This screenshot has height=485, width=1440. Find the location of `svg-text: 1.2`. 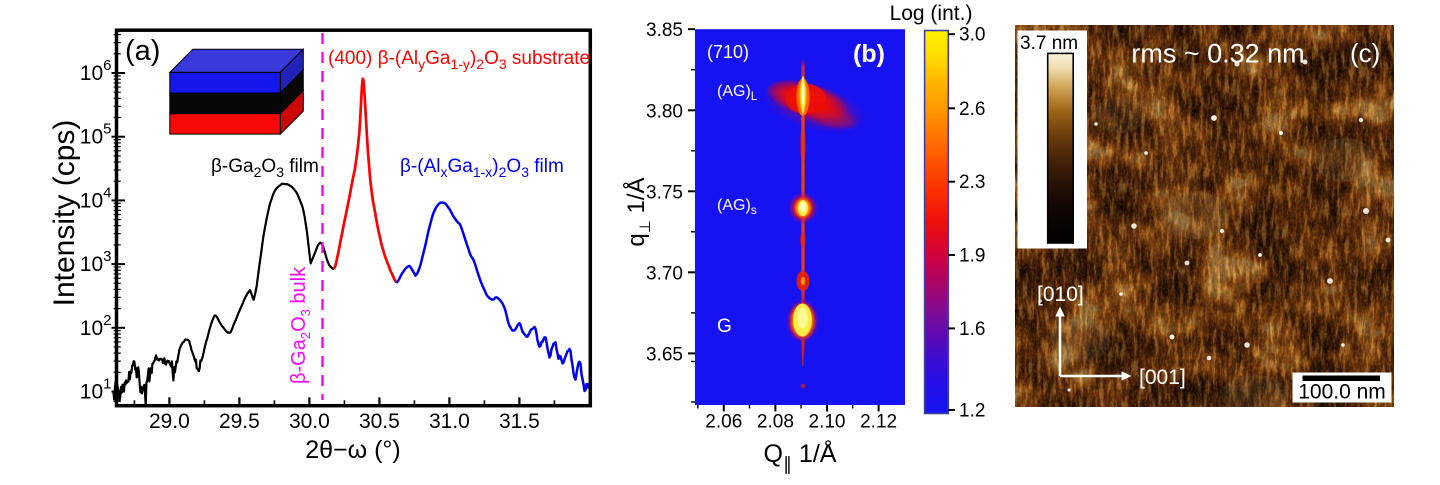

svg-text: 1.2 is located at coordinates (972, 411).